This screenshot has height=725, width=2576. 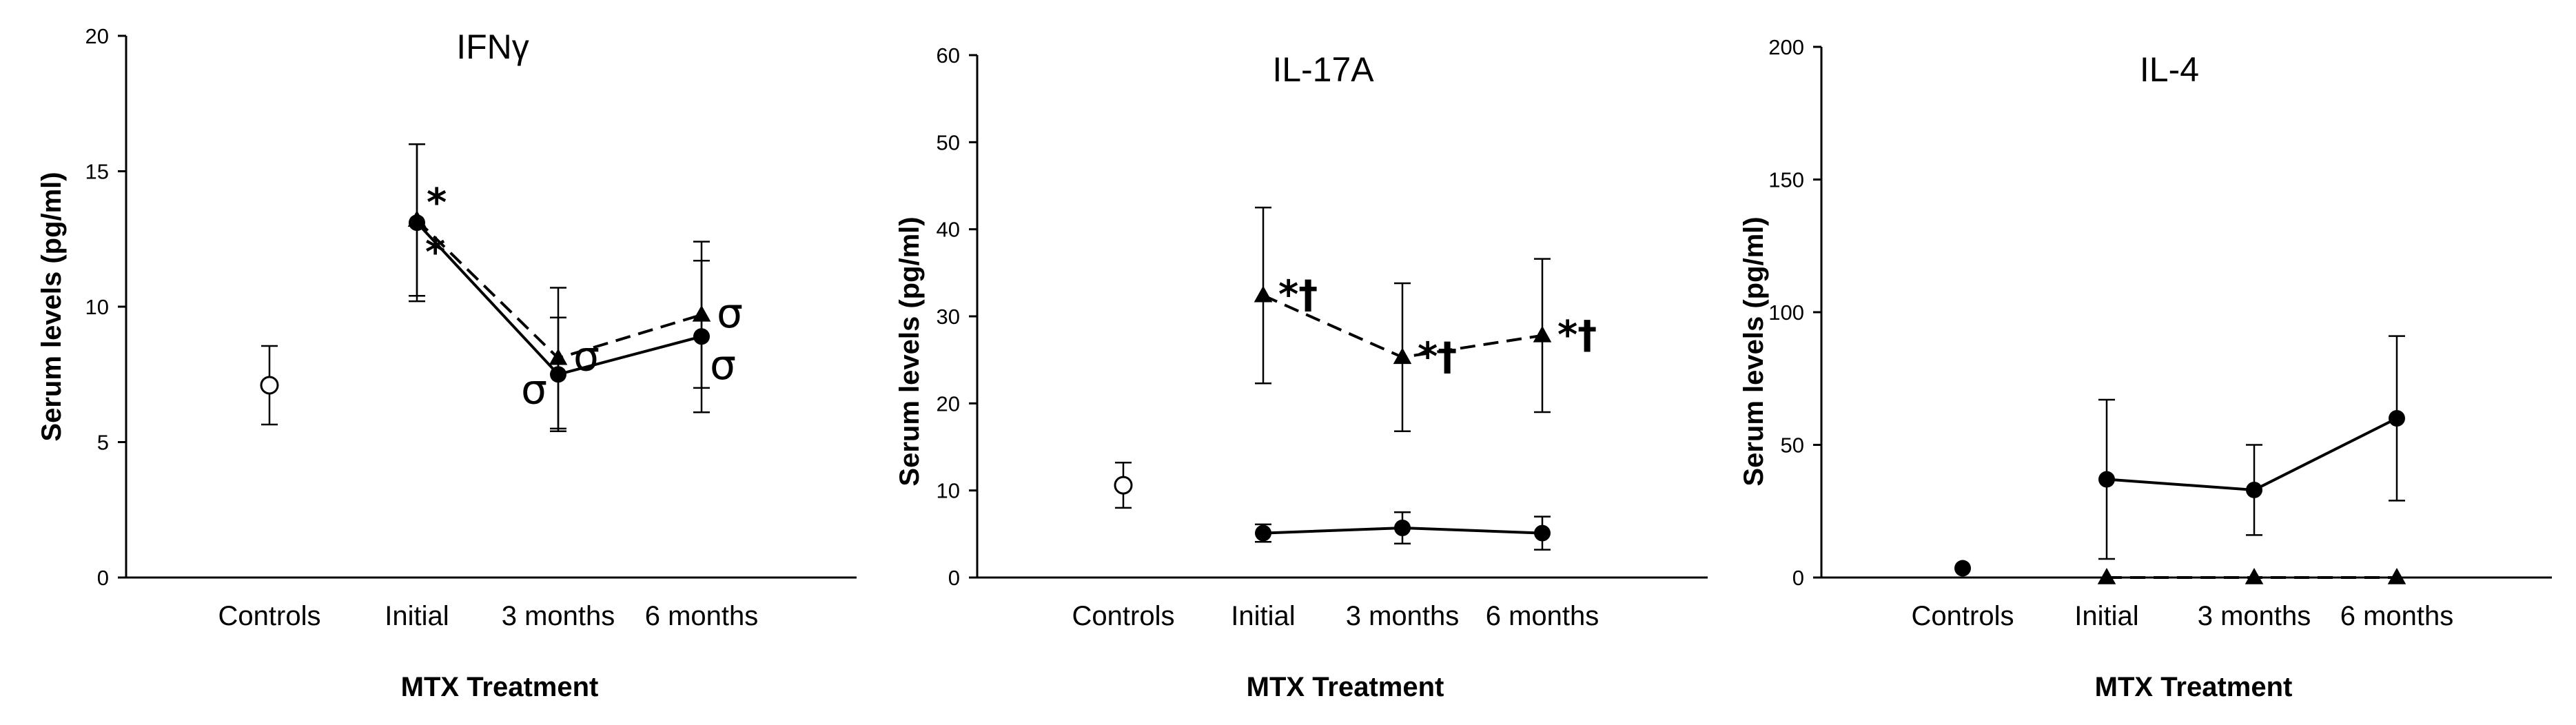 What do you see at coordinates (948, 56) in the screenshot?
I see `y-tick-label: 60` at bounding box center [948, 56].